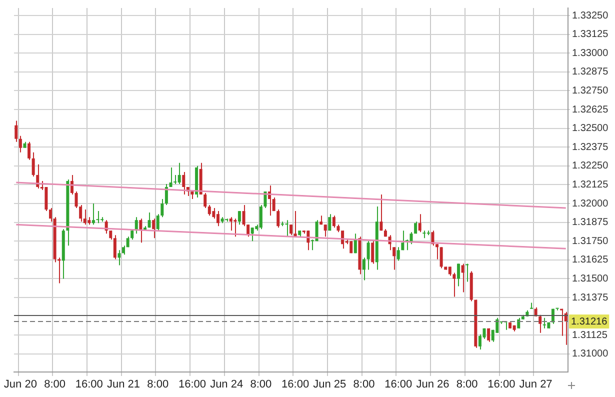 This screenshot has width=615, height=397. I want to click on x-tick-label: Jun 27, so click(535, 384).